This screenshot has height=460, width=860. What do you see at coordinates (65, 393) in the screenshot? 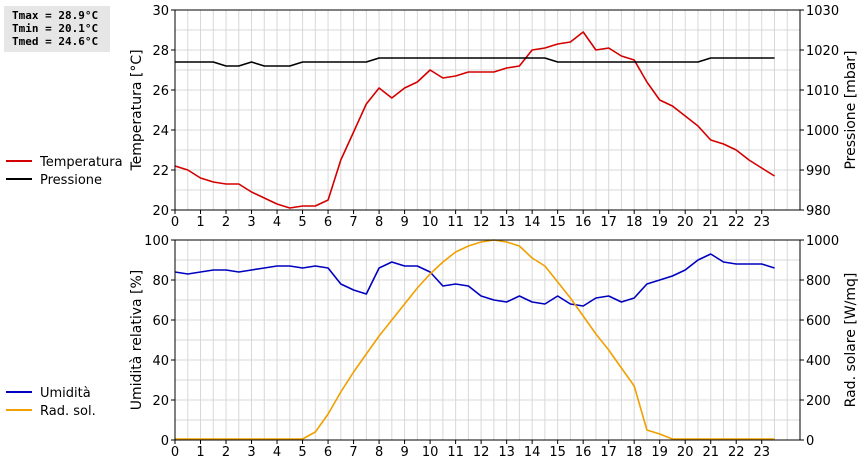
I see `legend-label-umidita: Umidità` at bounding box center [65, 393].